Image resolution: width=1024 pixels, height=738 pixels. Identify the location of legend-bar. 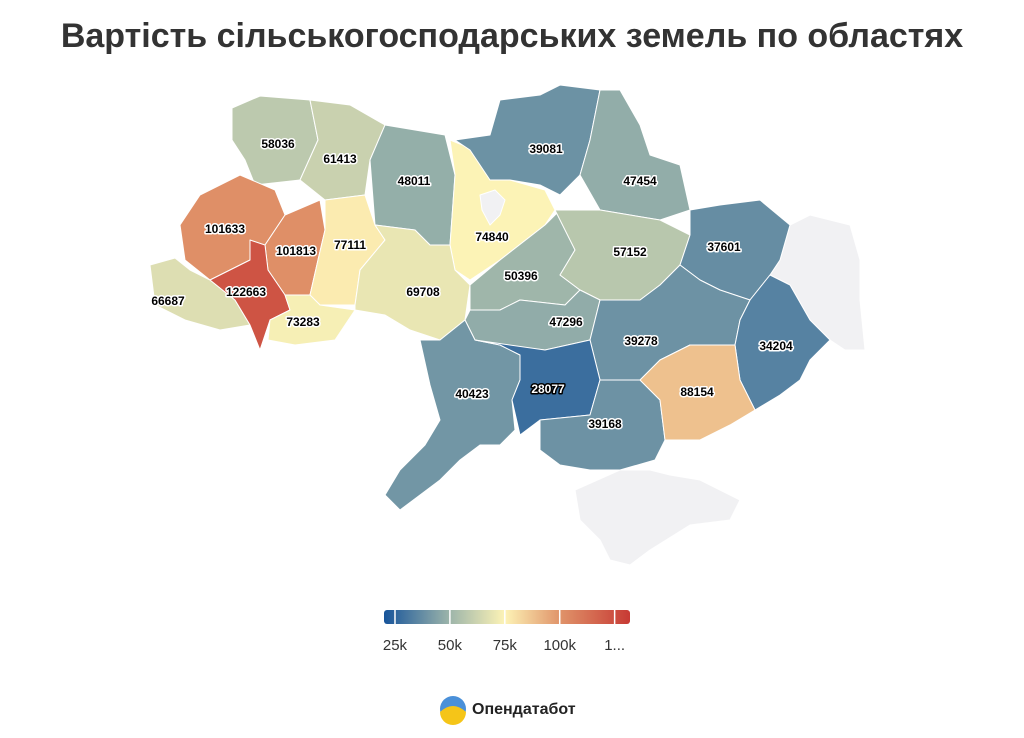
(507, 617).